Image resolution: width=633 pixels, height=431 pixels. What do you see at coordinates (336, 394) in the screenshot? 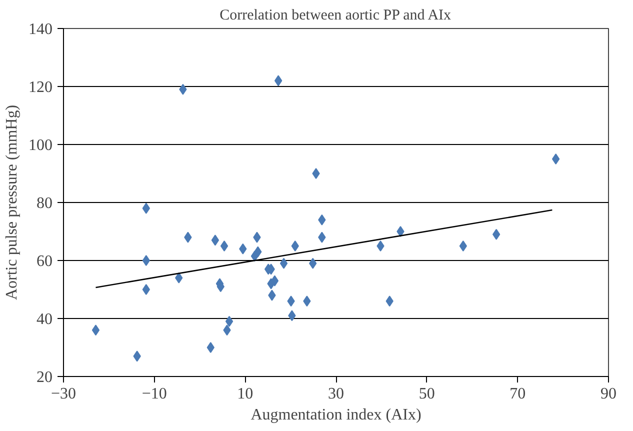
I see `x-tick-label: 30` at bounding box center [336, 394].